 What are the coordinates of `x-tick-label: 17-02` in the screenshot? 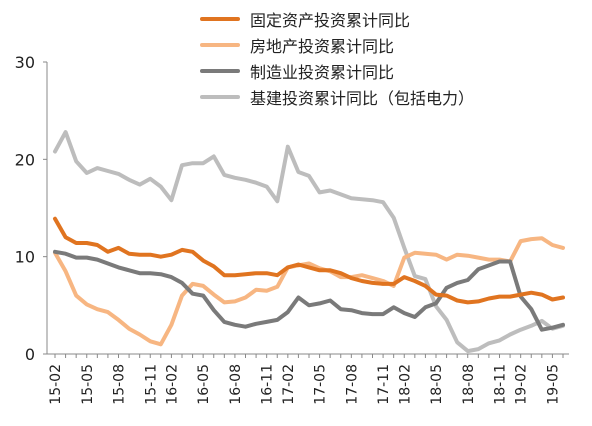 It's located at (289, 384).